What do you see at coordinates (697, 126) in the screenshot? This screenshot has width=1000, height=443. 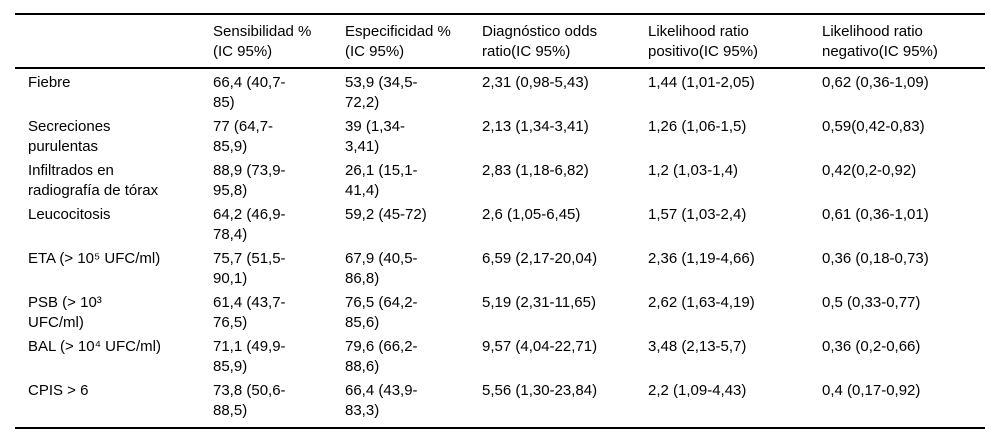 I see `data-cell: 1,26 (1,06-1,5)` at bounding box center [697, 126].